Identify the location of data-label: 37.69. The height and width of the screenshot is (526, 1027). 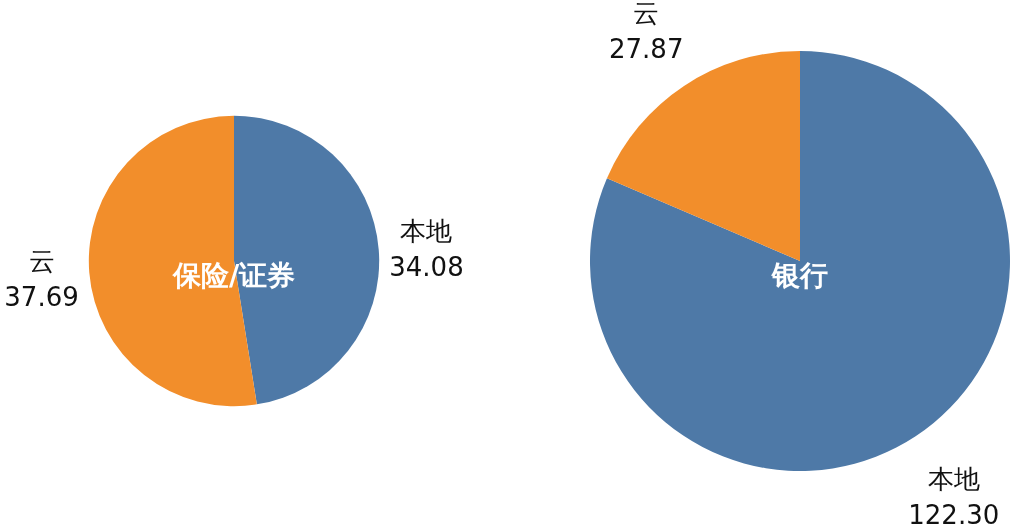
(41, 297).